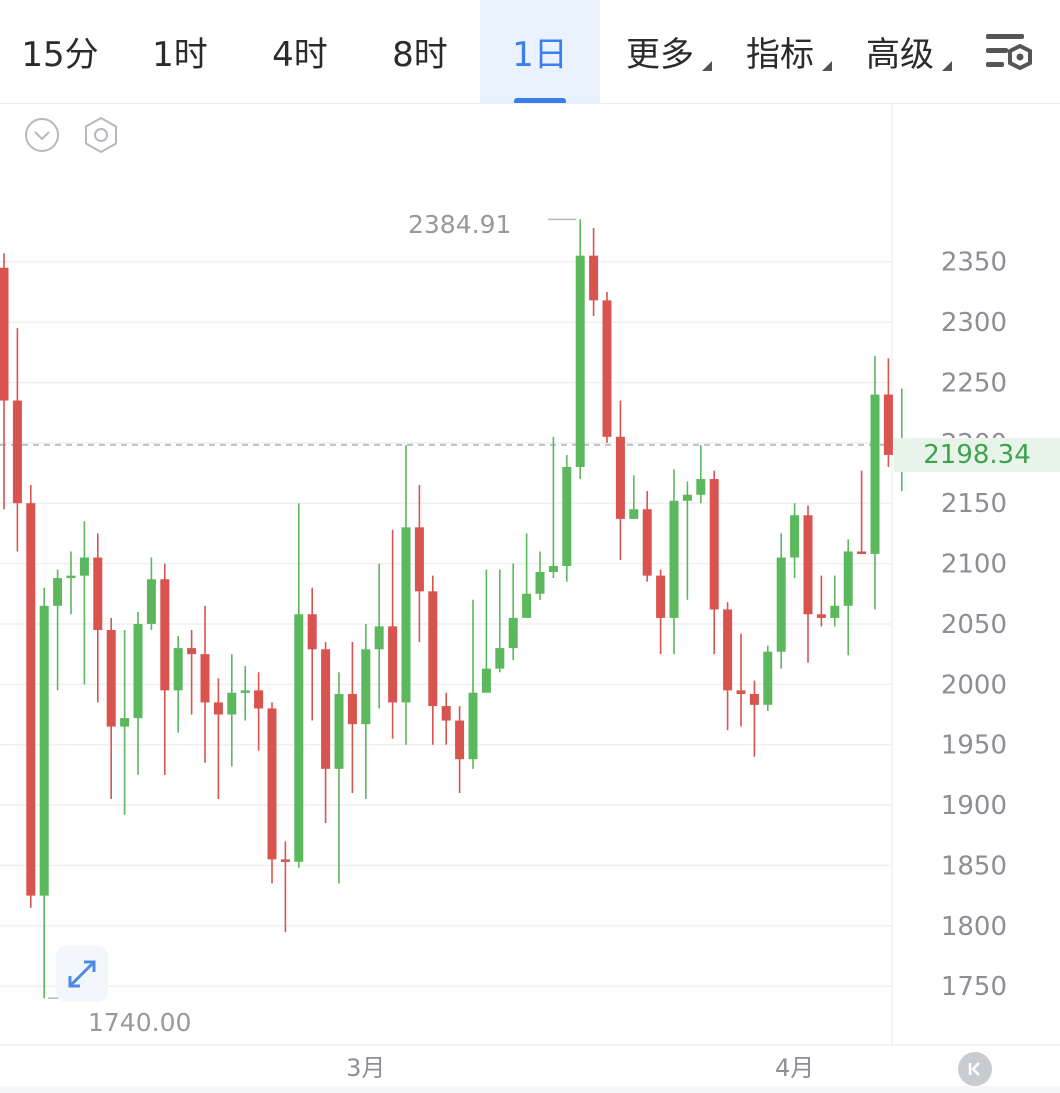  I want to click on tab-4hour: 4时, so click(300, 55).